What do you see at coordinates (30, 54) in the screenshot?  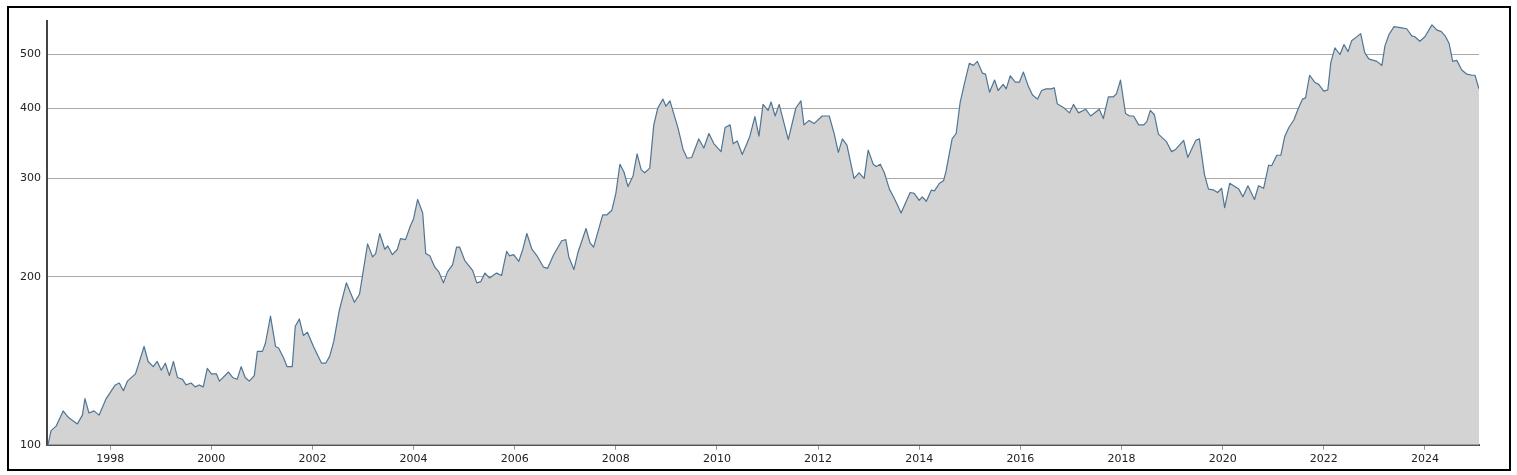 I see `y-tick-label: 500` at bounding box center [30, 54].